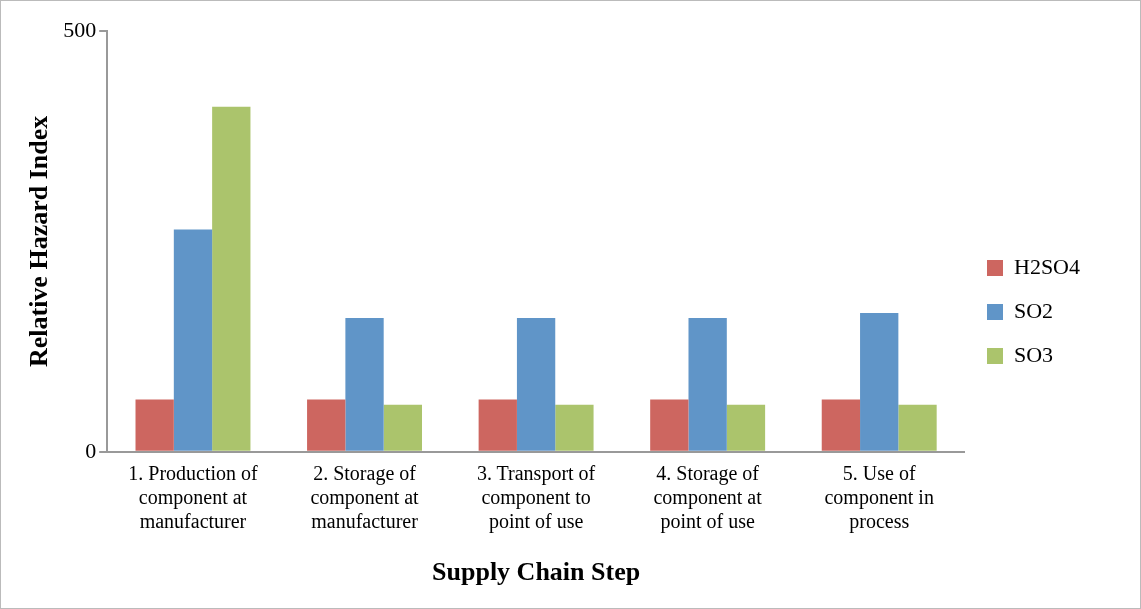 The width and height of the screenshot is (1141, 609). I want to click on x-tick-label: 5. Use of component in process, so click(879, 498).